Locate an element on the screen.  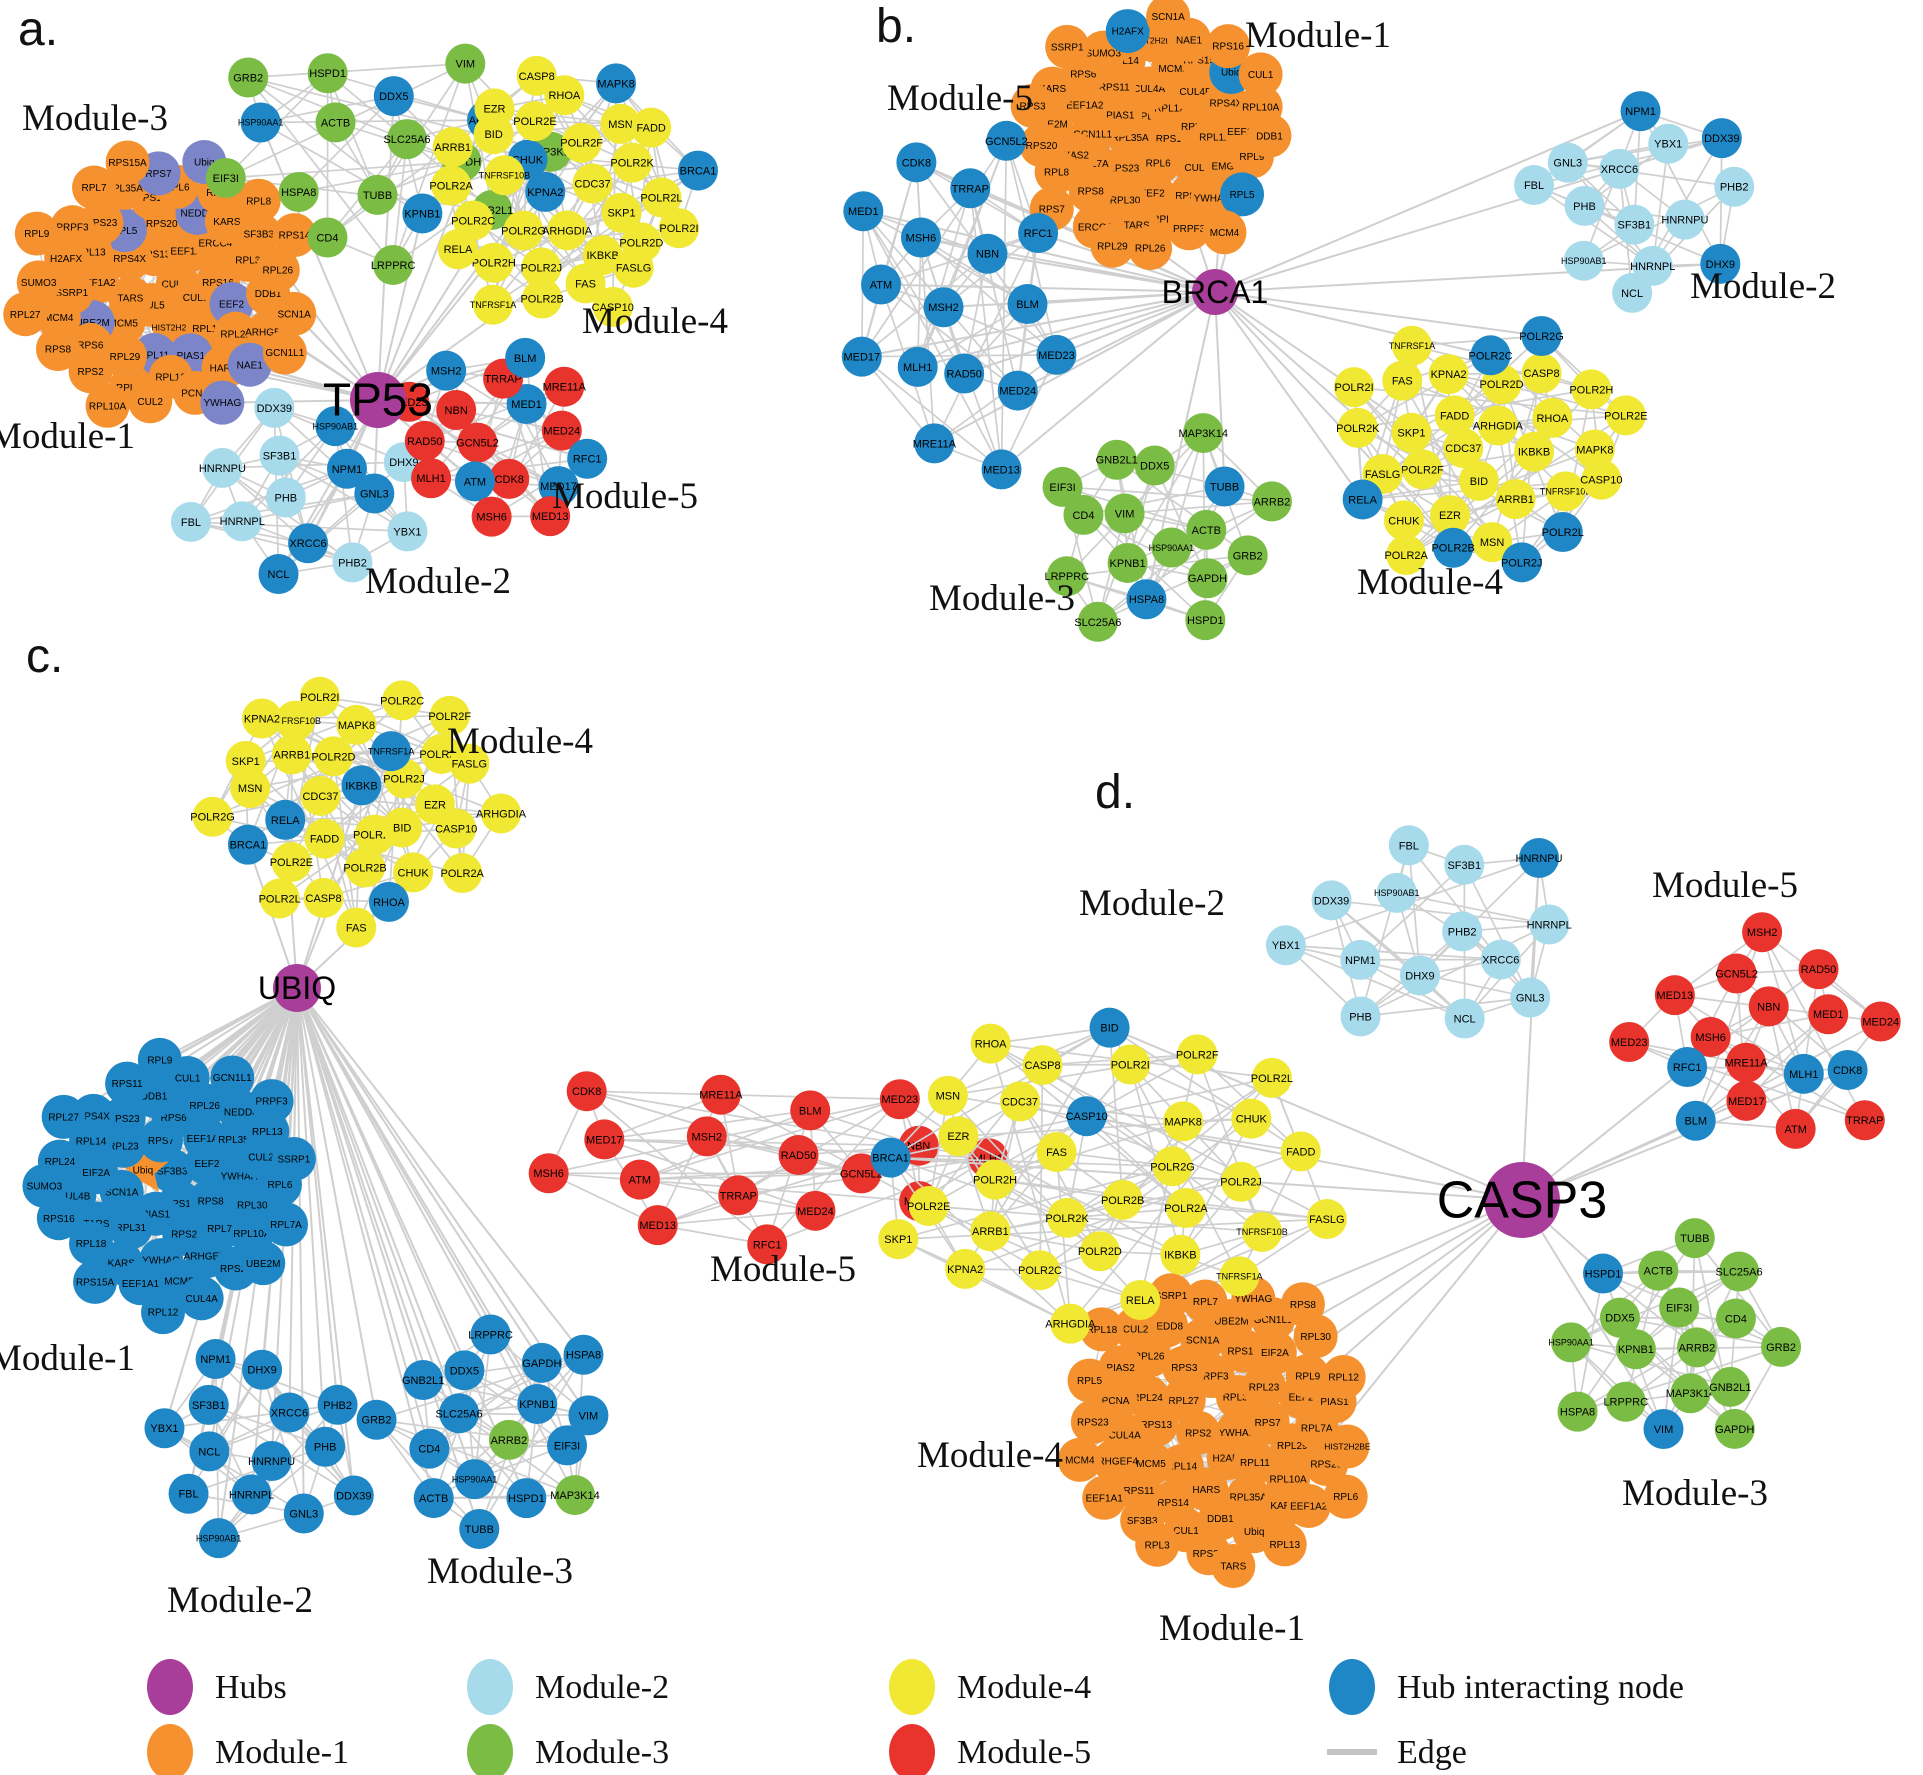
node-MLH1: MLH1 is located at coordinates (917, 366).